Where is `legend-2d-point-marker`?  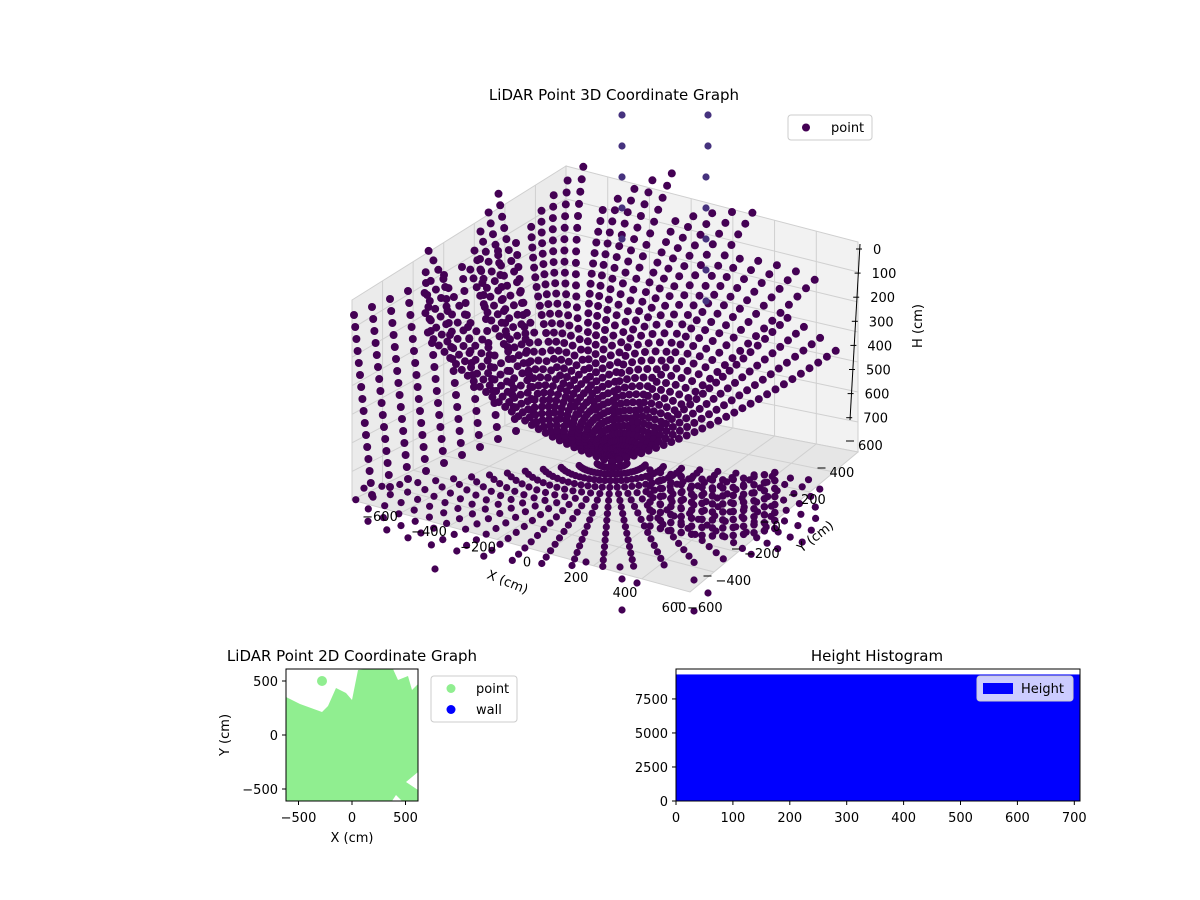
legend-2d-point-marker is located at coordinates (451, 688).